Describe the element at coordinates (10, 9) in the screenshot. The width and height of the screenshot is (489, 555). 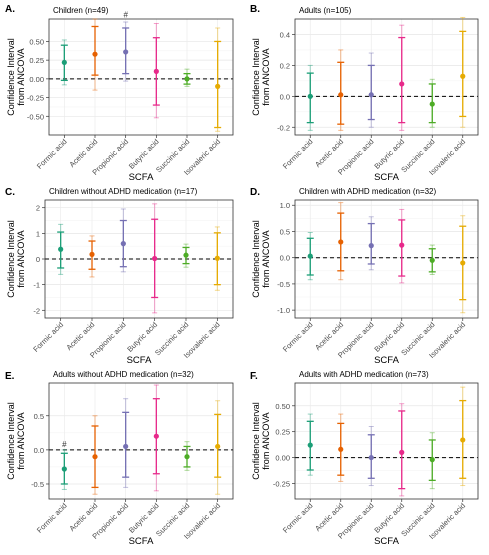
I see `panel-label: A.` at that location.